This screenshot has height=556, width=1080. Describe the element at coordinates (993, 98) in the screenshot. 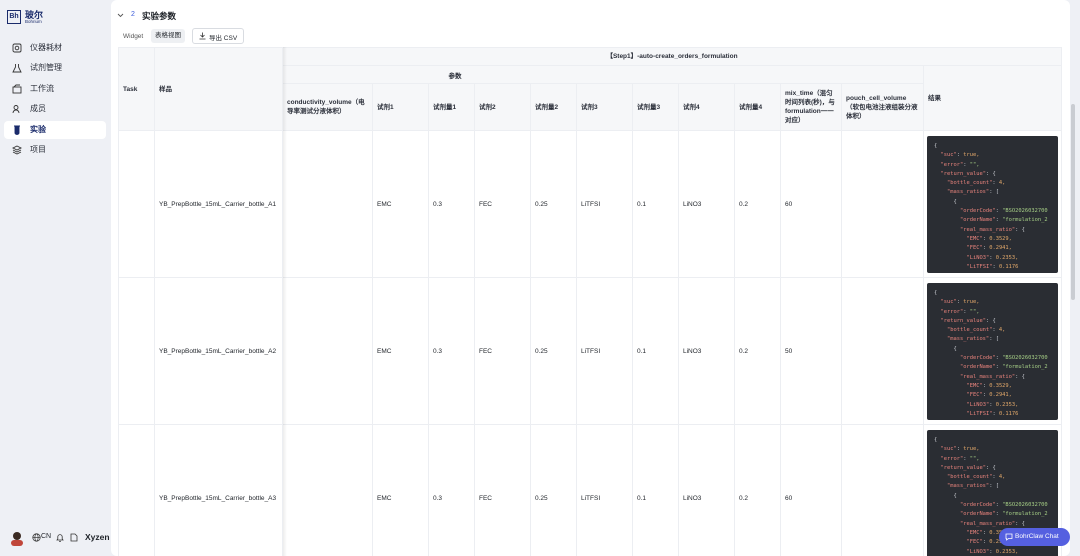

I see `column-header: 结果` at that location.